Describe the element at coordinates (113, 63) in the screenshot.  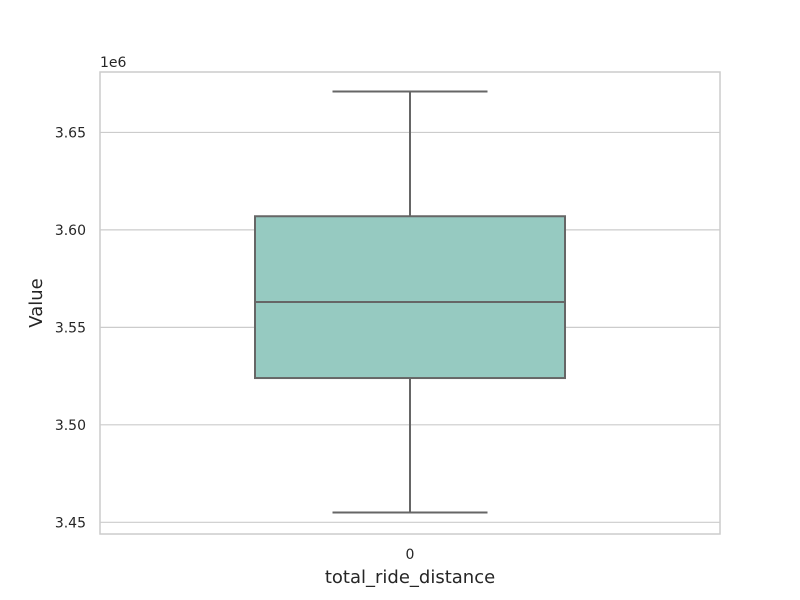
I see `y-axis-offset-label: 1e6` at that location.